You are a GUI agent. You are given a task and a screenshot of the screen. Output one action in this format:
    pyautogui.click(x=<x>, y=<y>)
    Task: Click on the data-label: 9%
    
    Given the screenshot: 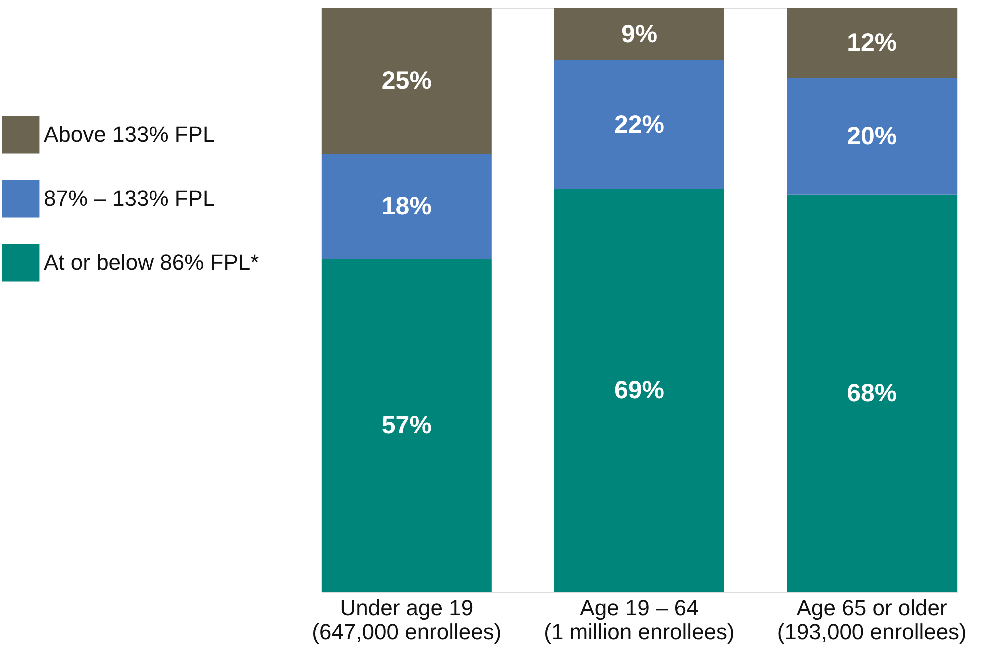 What is the action you would take?
    pyautogui.click(x=639, y=34)
    